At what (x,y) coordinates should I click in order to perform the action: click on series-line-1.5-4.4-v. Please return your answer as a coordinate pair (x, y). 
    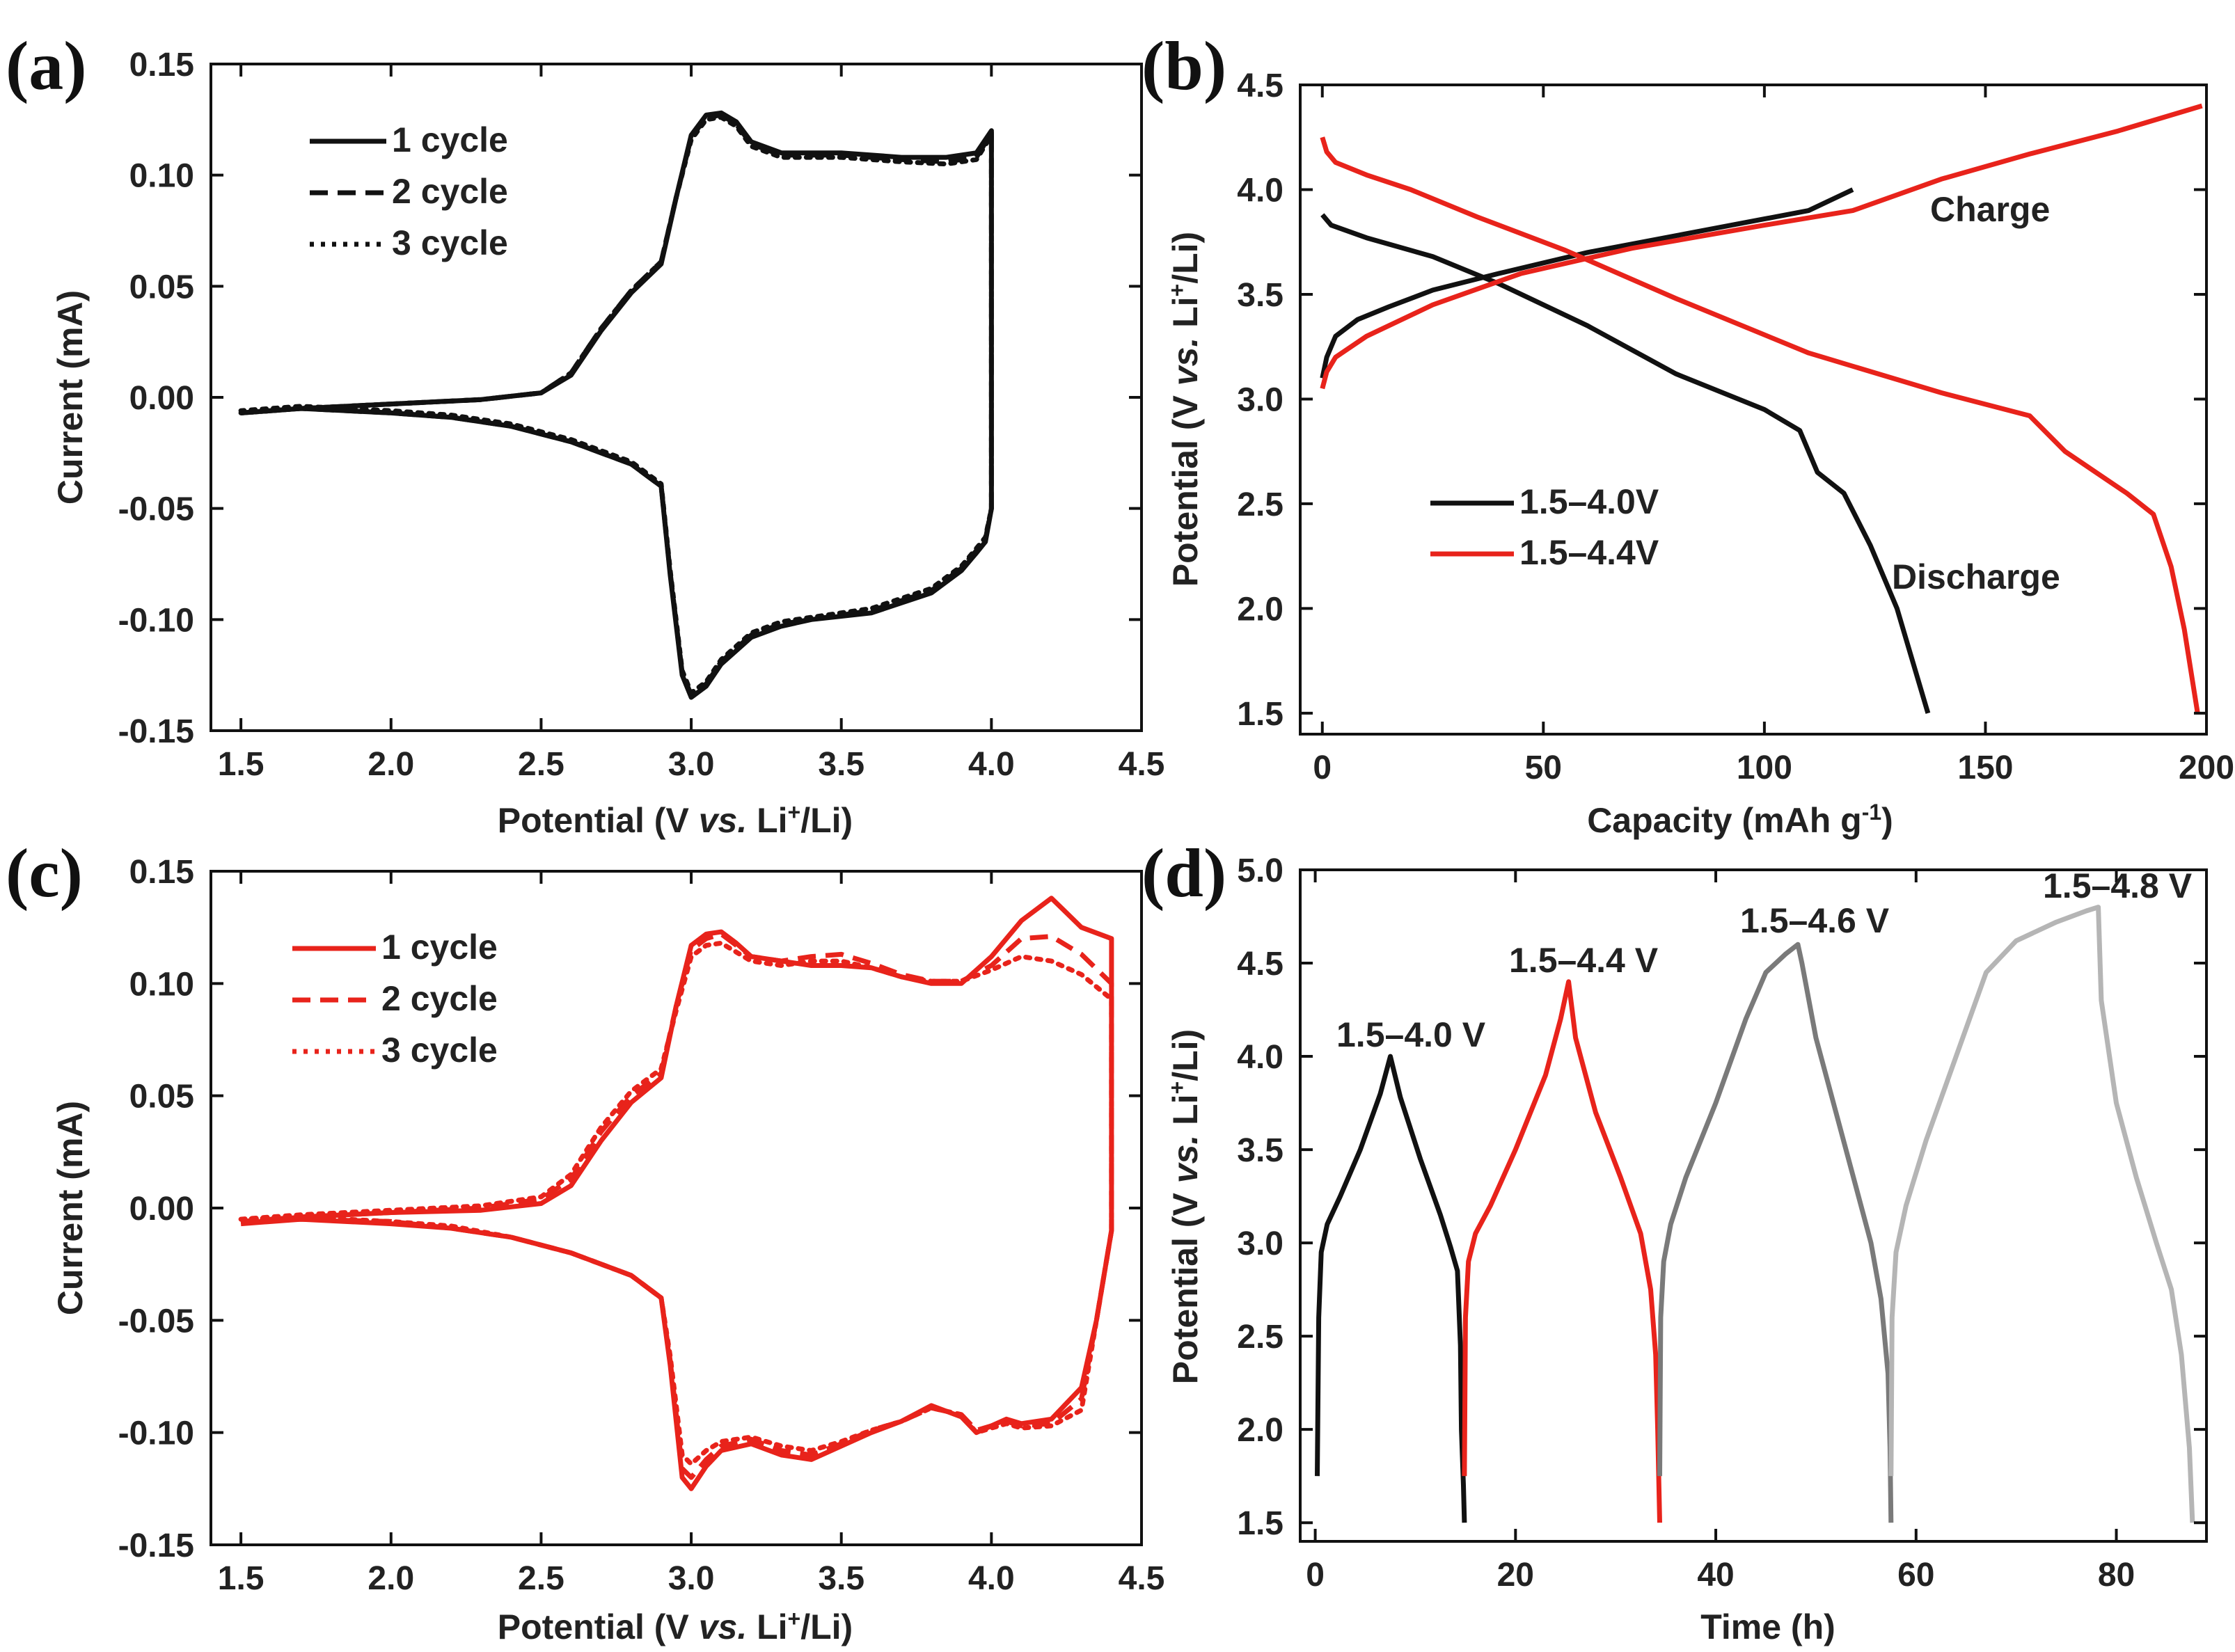
    Looking at the image, I should click on (1562, 1251).